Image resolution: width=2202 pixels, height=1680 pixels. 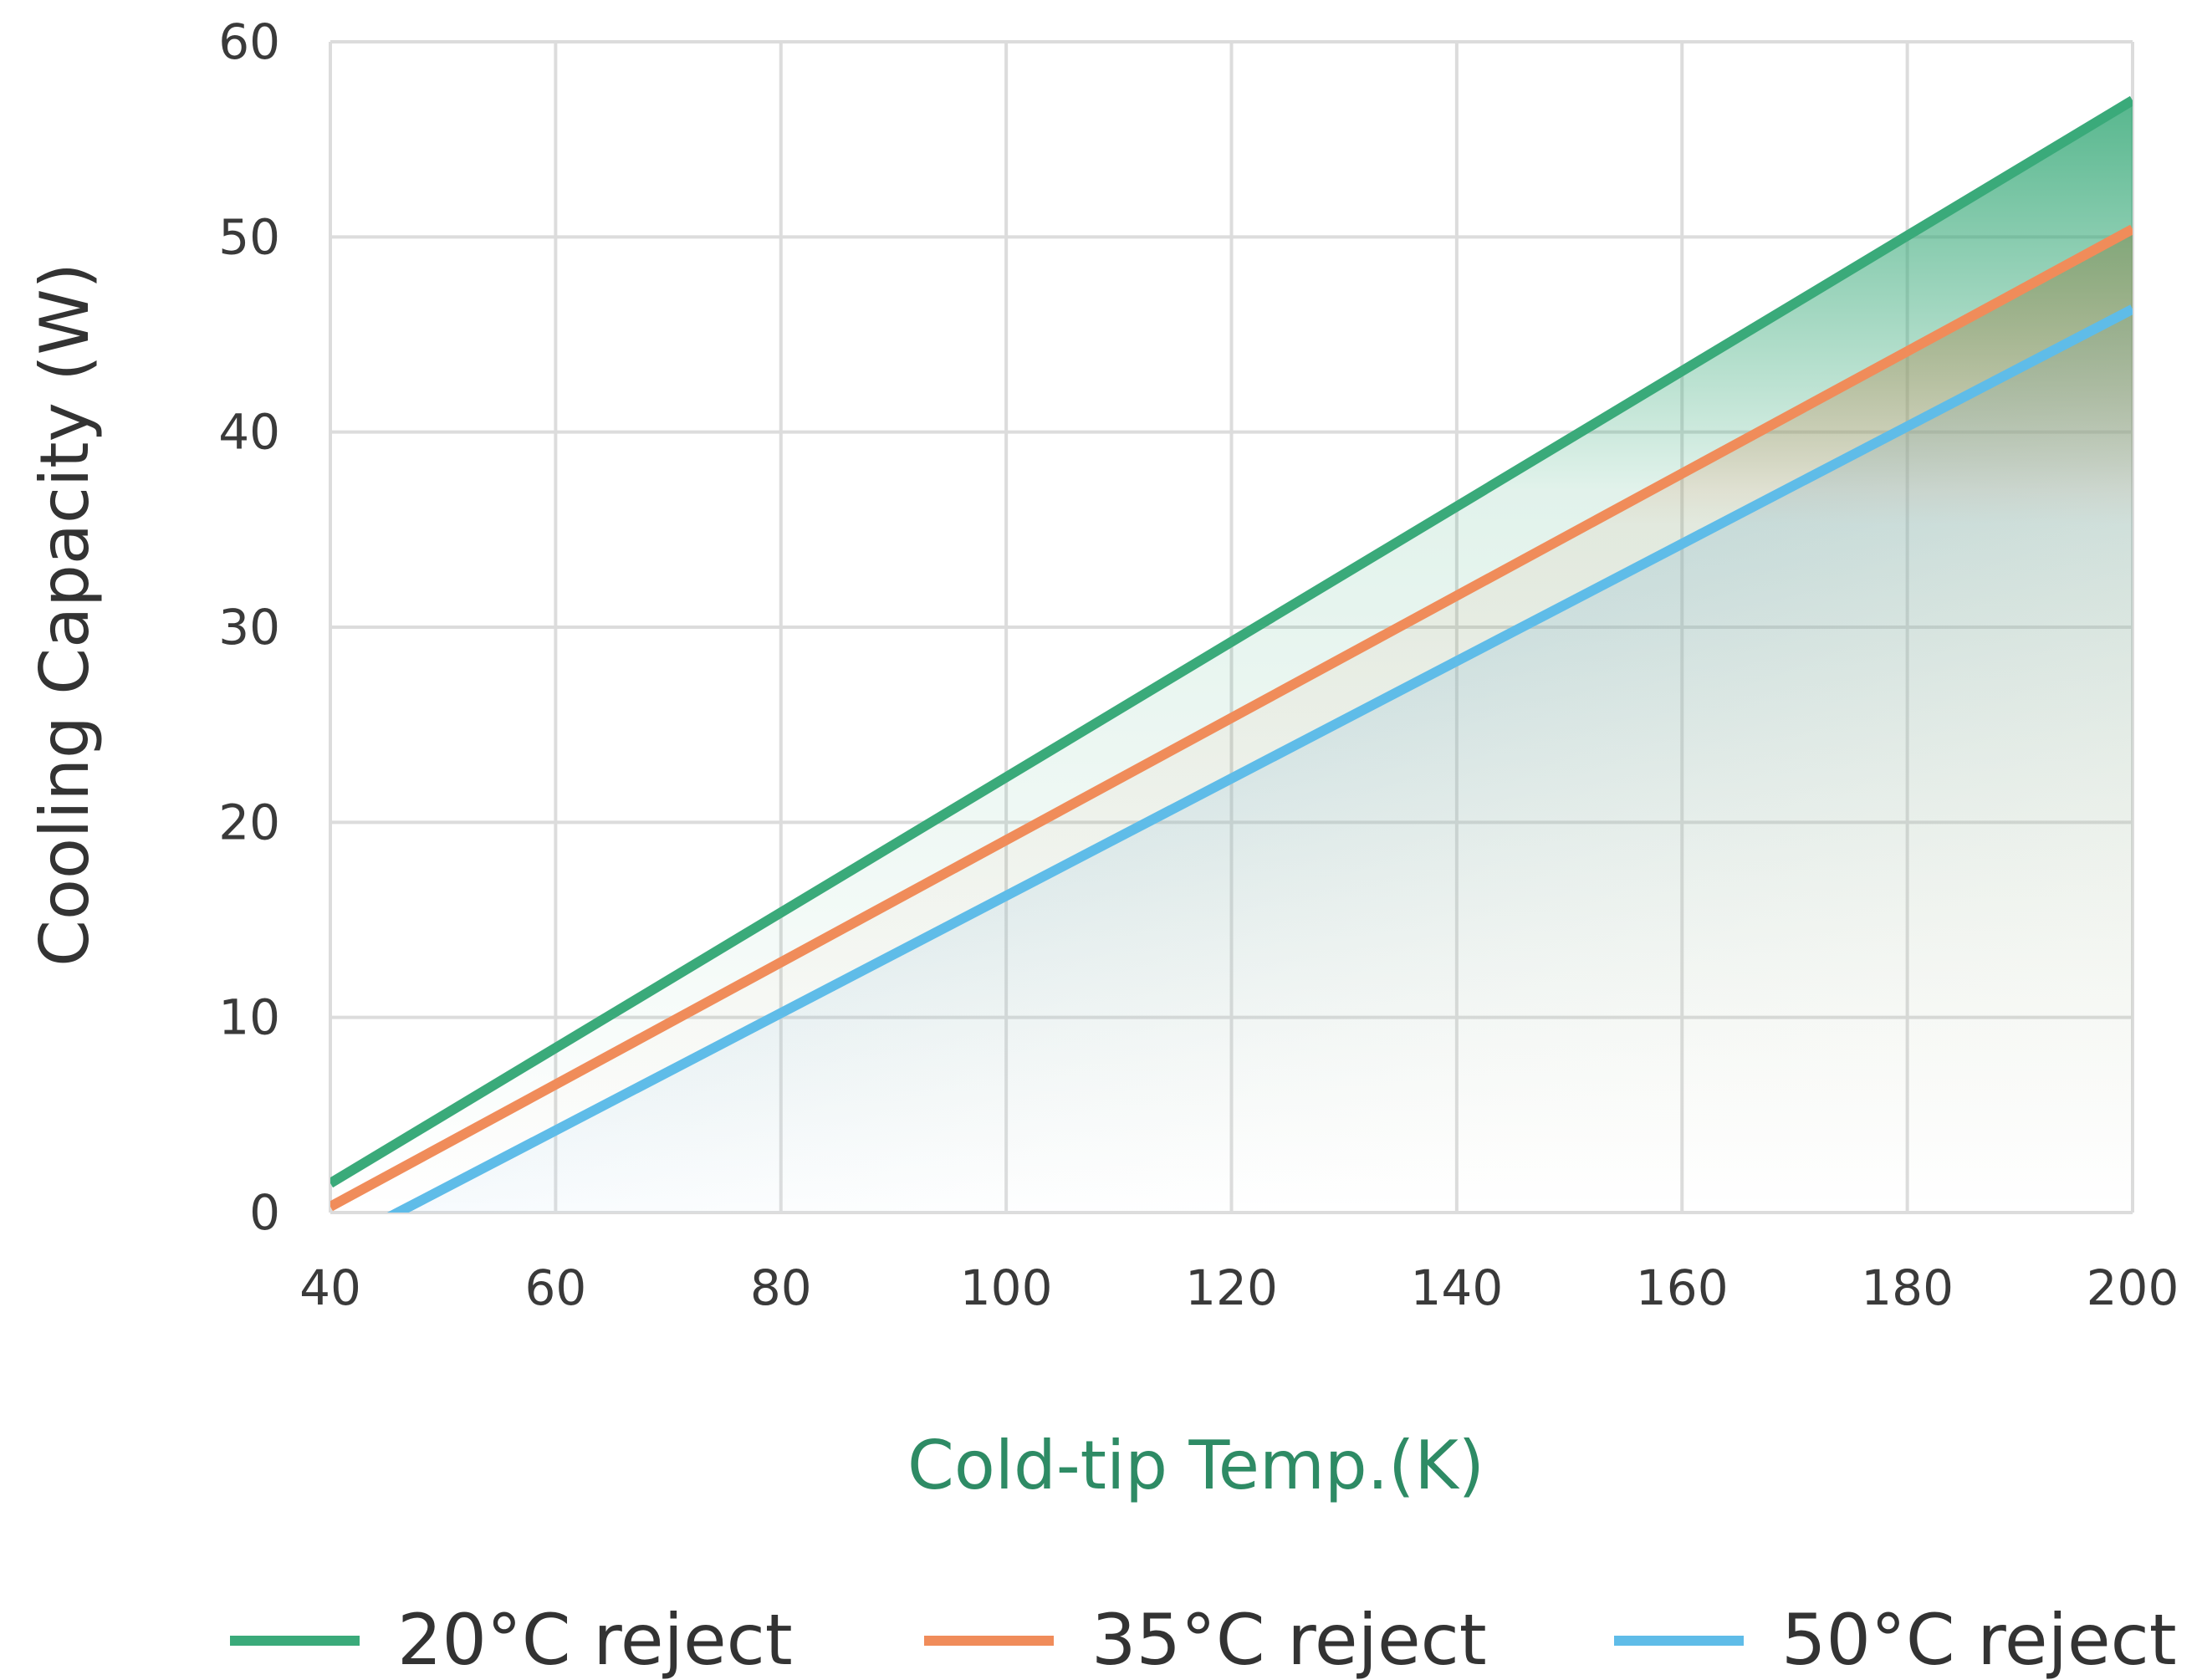 What do you see at coordinates (1979, 1639) in the screenshot?
I see `legend-label: 50°C reject` at bounding box center [1979, 1639].